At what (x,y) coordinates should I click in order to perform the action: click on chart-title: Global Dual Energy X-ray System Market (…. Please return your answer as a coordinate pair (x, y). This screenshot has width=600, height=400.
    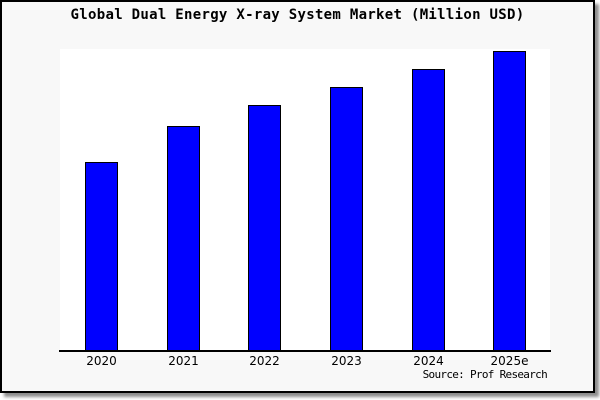
    Looking at the image, I should click on (297, 15).